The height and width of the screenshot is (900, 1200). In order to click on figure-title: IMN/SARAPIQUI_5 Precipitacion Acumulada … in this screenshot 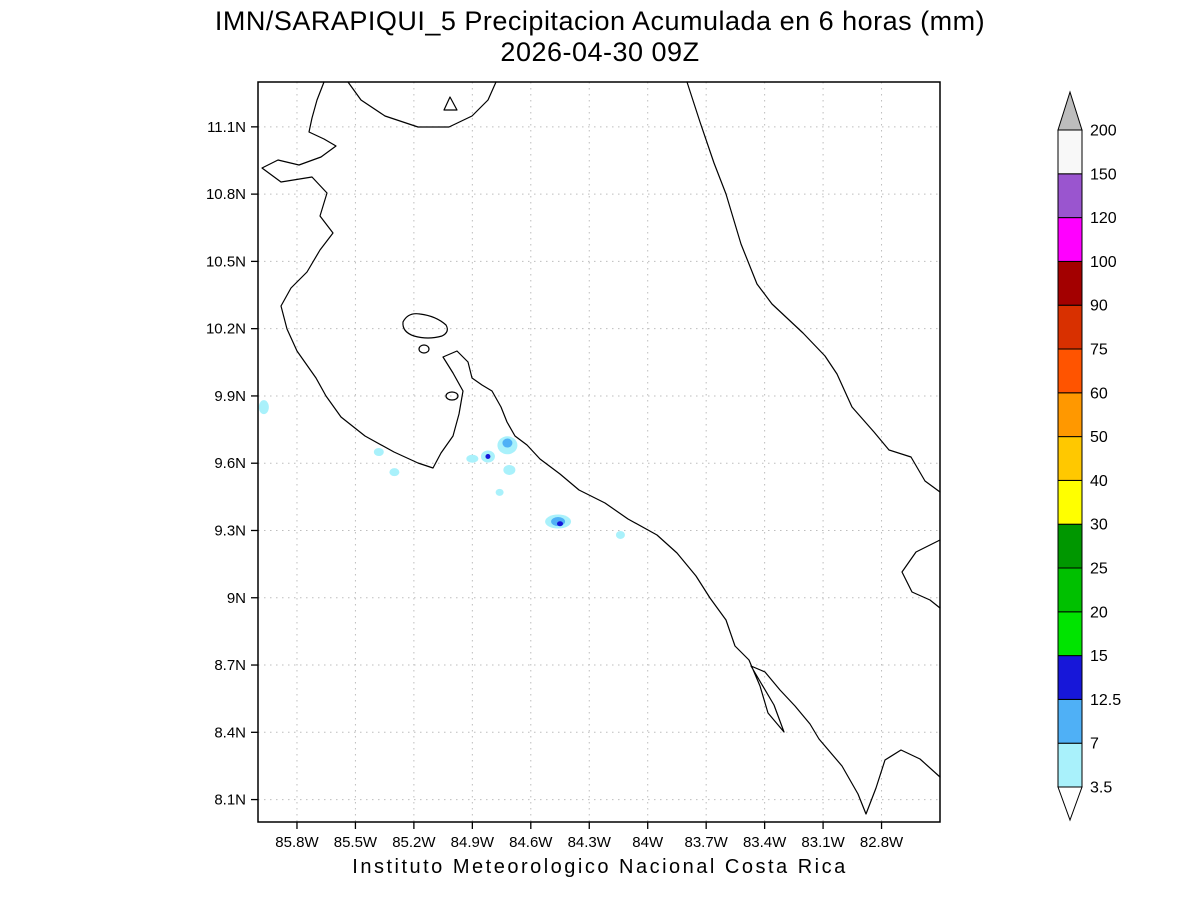, I will do `click(600, 21)`.